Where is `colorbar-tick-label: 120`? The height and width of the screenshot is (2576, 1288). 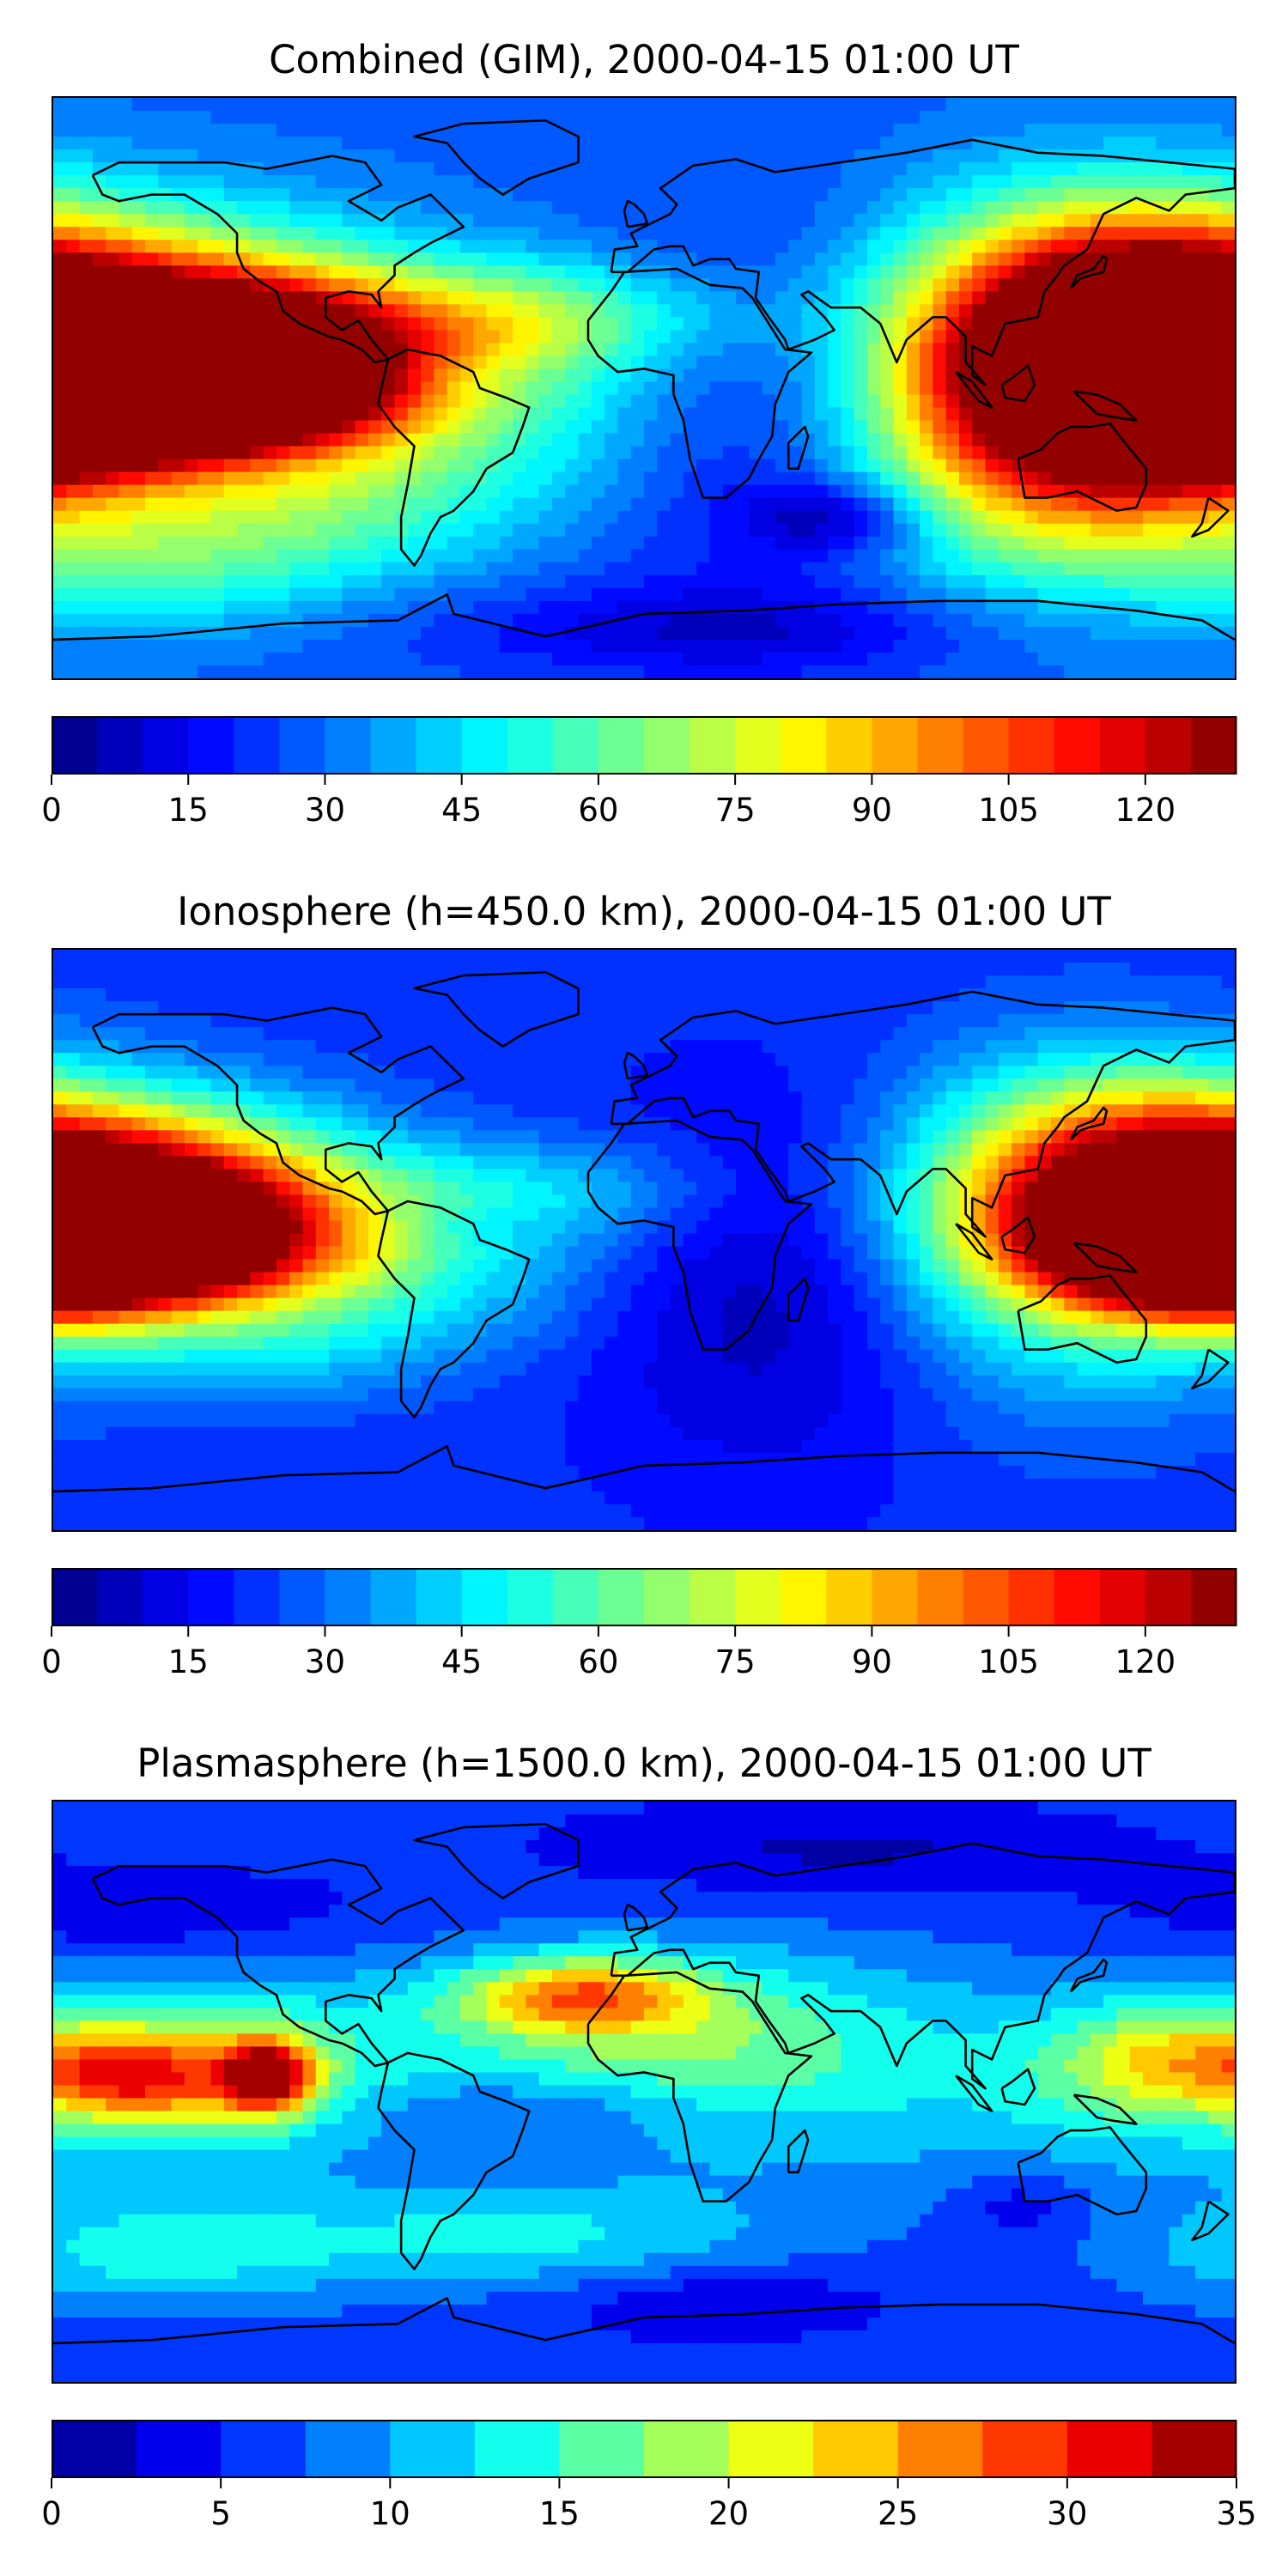
colorbar-tick-label: 120 is located at coordinates (1145, 810).